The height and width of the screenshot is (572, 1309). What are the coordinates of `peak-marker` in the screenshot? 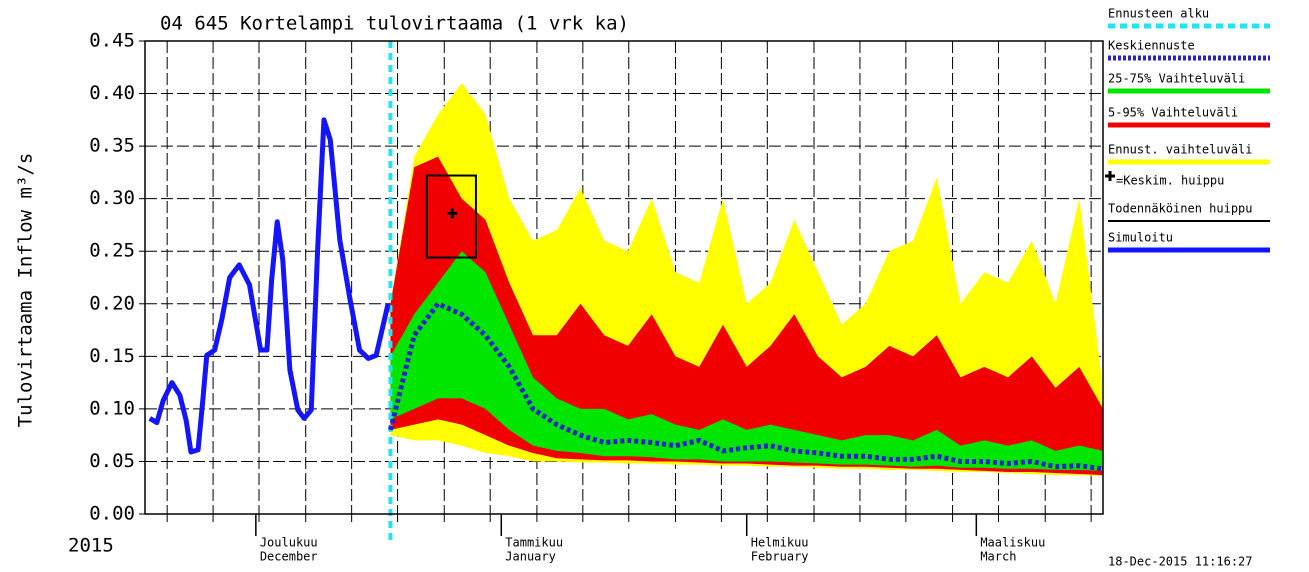 It's located at (452, 213).